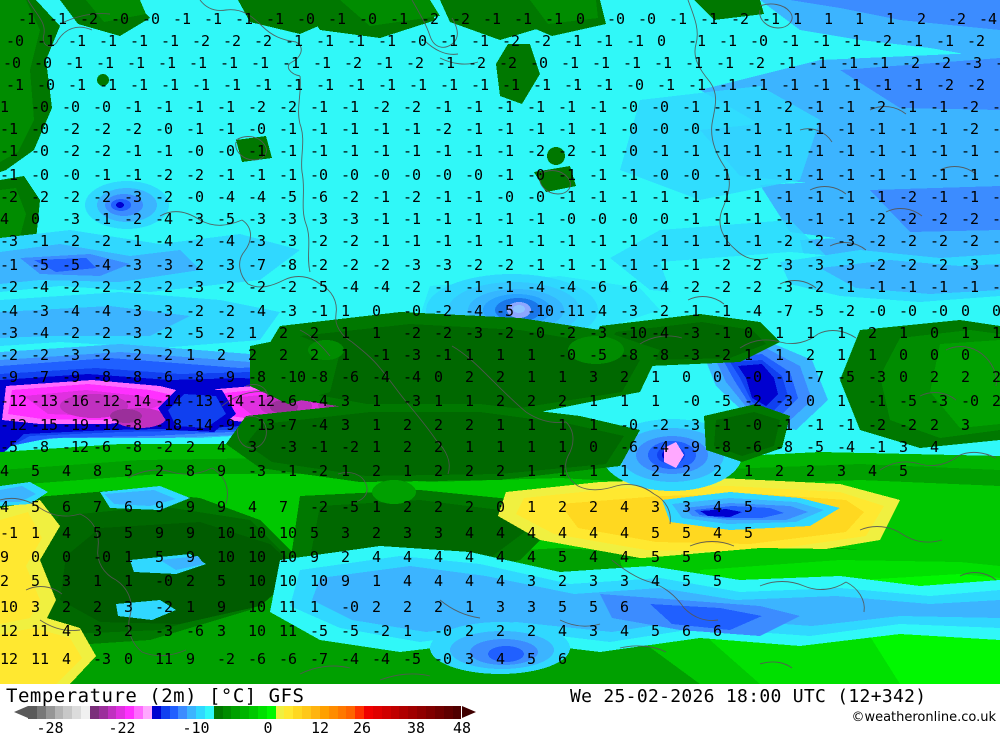 The image size is (1000, 733). Describe the element at coordinates (923, 717) in the screenshot. I see `copyright-credit: ©weatheronline.co.uk` at that location.